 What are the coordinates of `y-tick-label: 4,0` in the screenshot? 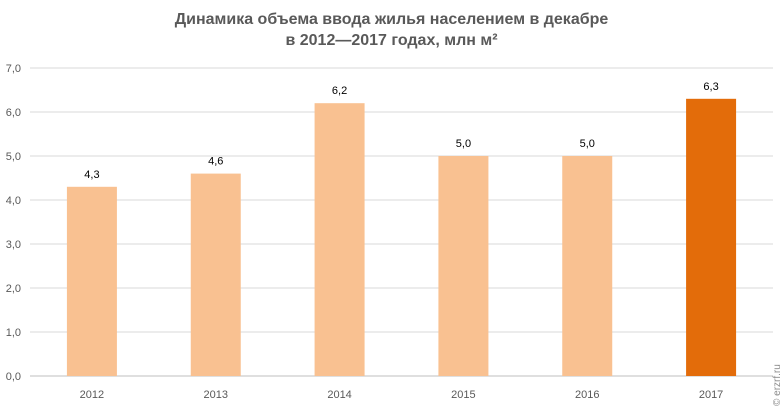 It's located at (13, 201).